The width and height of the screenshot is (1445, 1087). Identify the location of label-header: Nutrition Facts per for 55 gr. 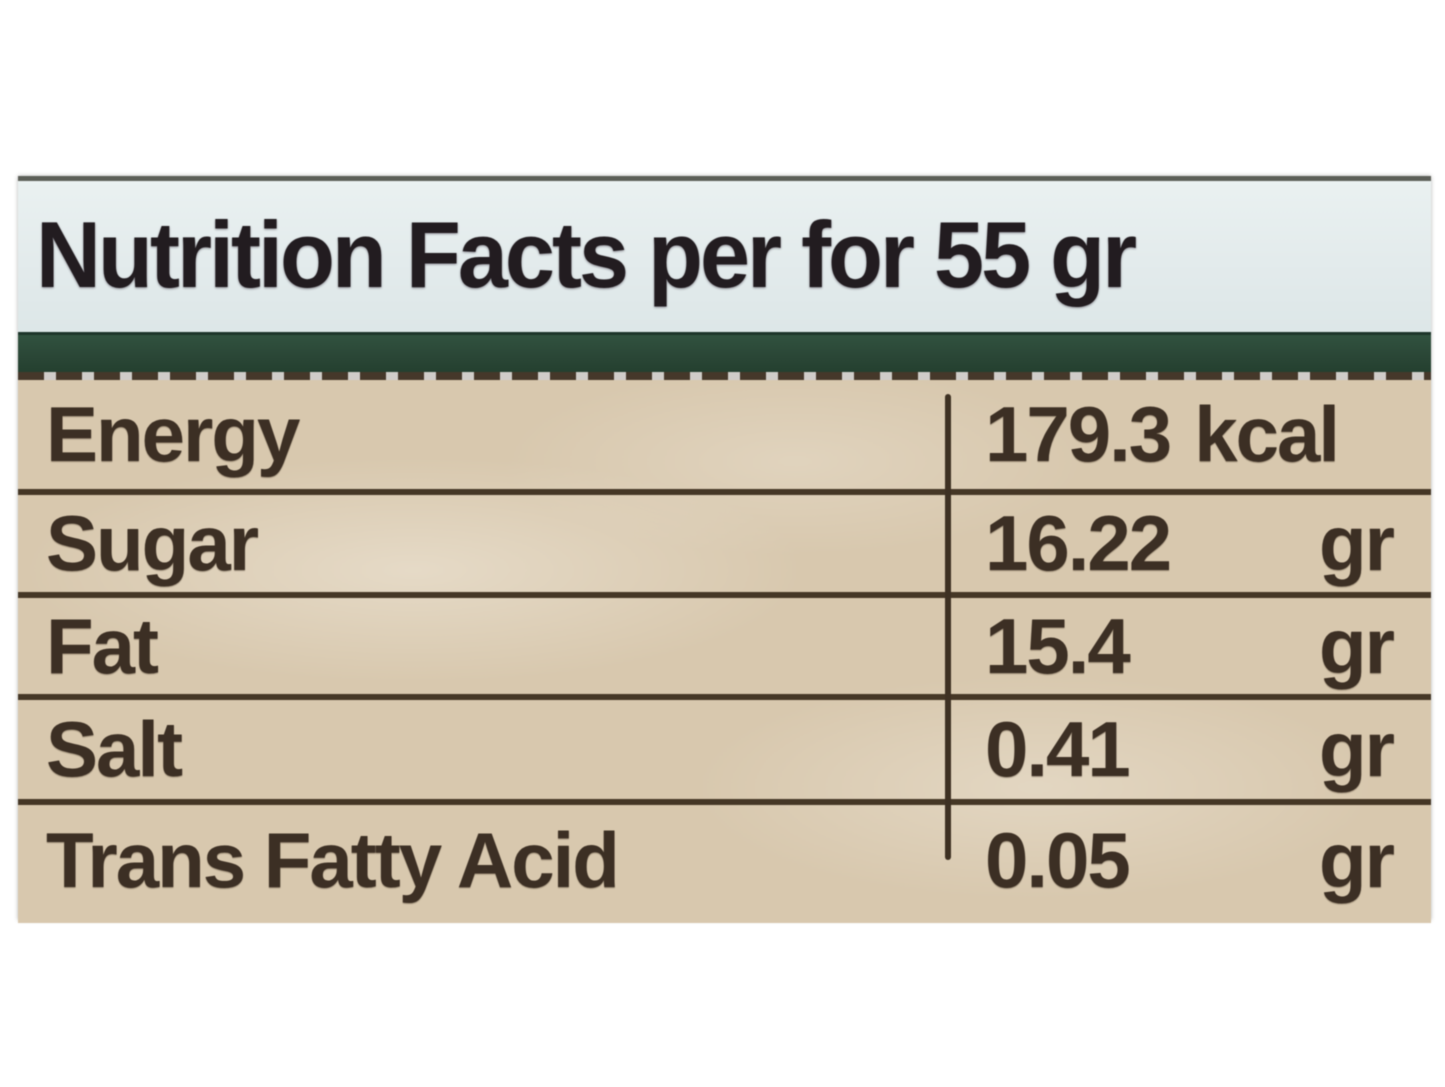
(724, 254).